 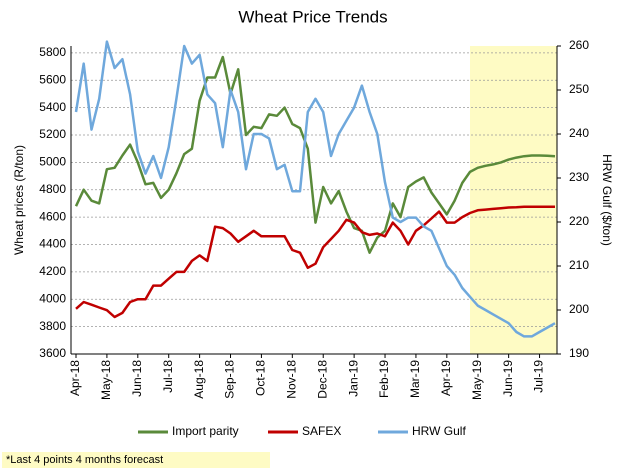 What do you see at coordinates (52, 216) in the screenshot?
I see `y-tick-label: 4600` at bounding box center [52, 216].